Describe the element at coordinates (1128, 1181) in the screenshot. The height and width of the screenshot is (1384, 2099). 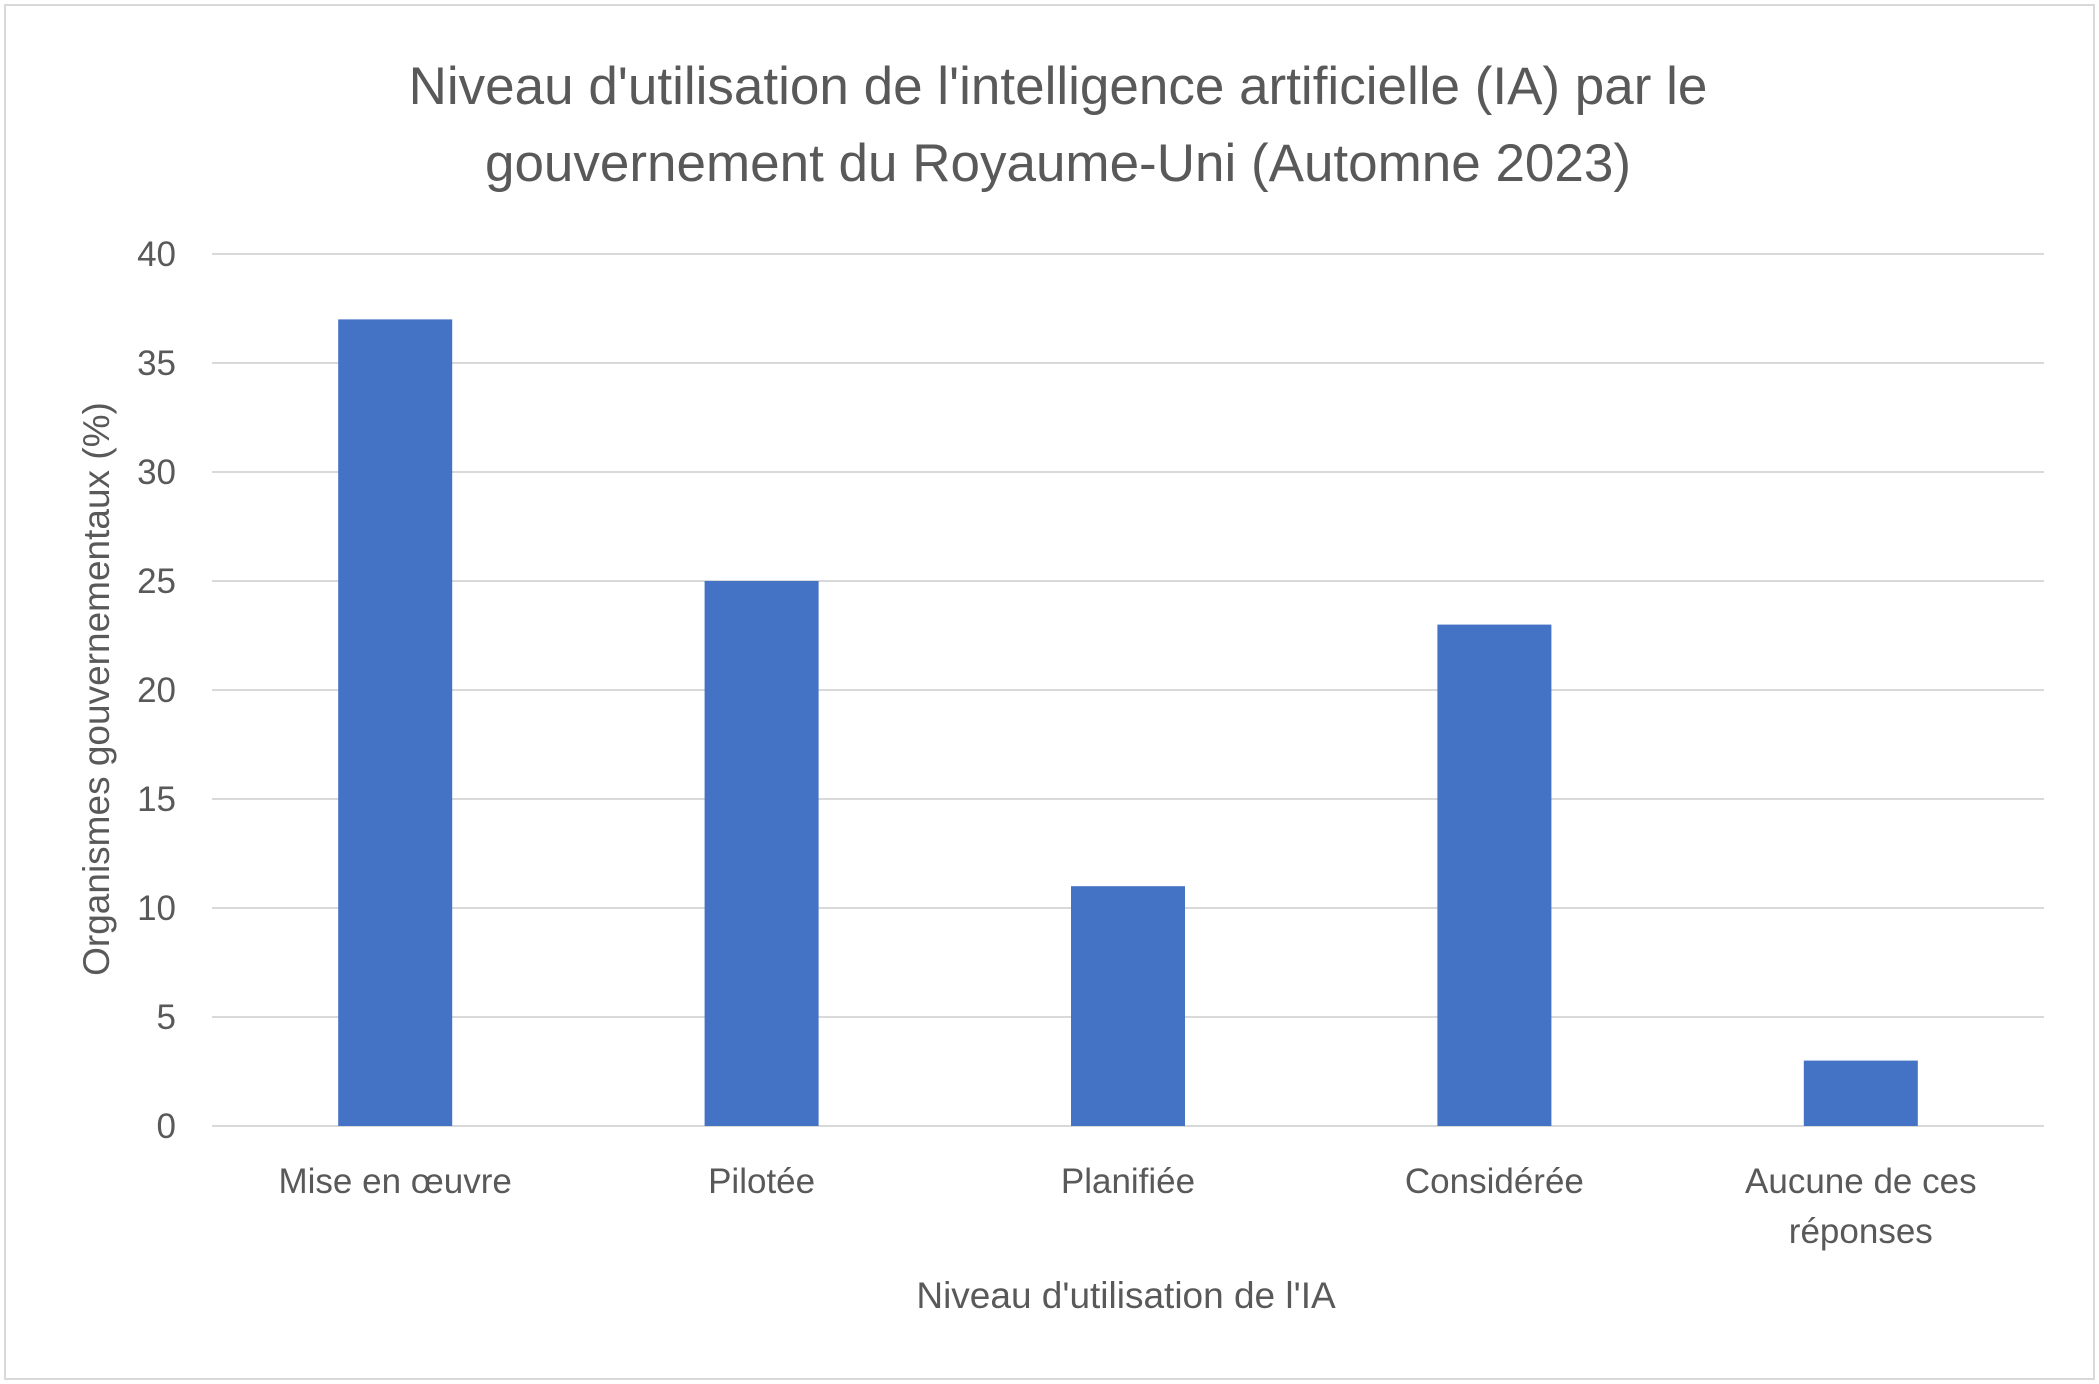
I see `x-tick-label: Planifiée` at that location.